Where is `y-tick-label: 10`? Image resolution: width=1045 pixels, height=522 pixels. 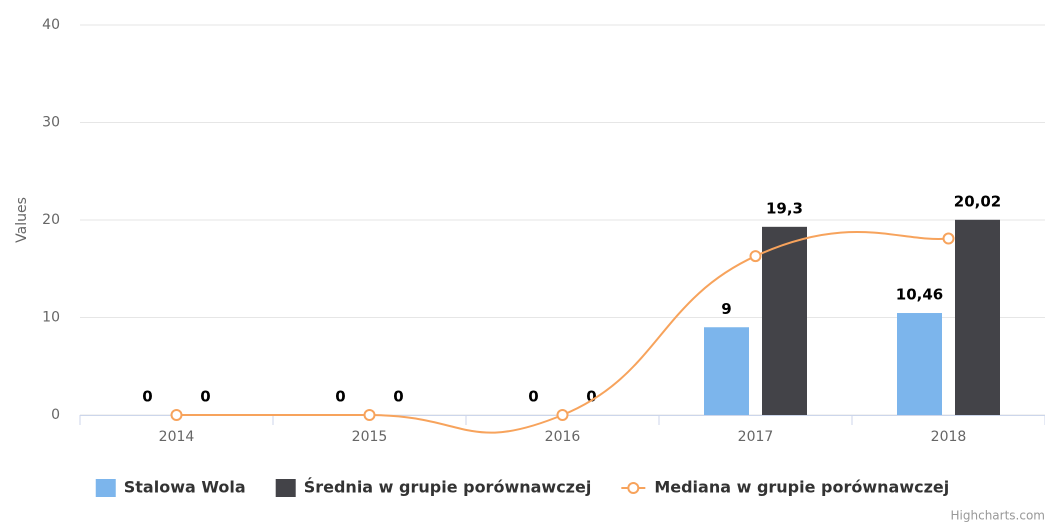
y-tick-label: 10 is located at coordinates (51, 318).